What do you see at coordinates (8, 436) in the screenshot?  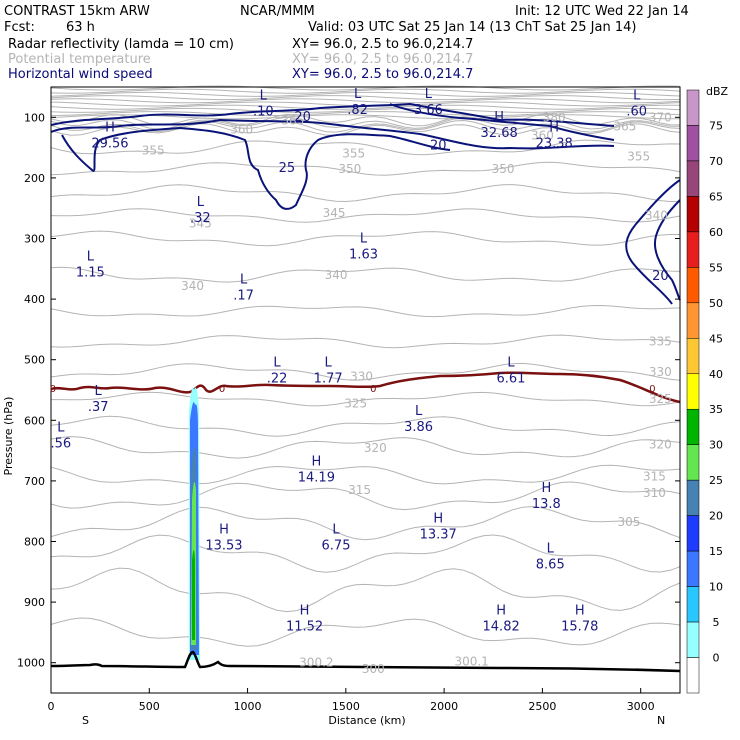 I see `y-axis-label: Pressure (hPa)` at bounding box center [8, 436].